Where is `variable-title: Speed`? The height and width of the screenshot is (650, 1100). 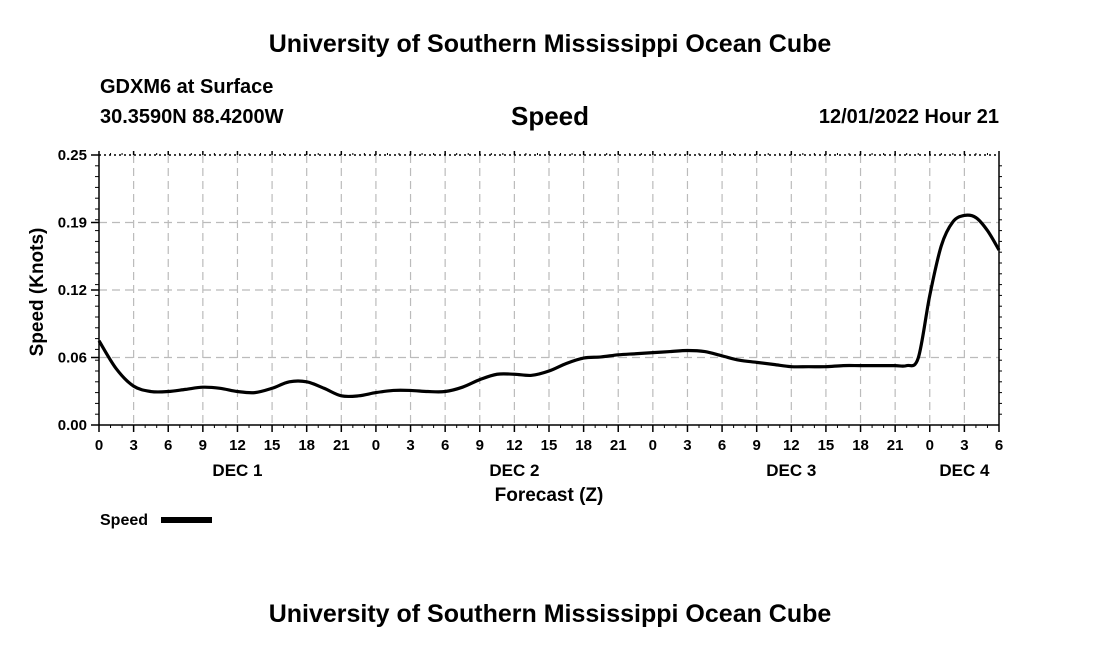 variable-title: Speed is located at coordinates (550, 116).